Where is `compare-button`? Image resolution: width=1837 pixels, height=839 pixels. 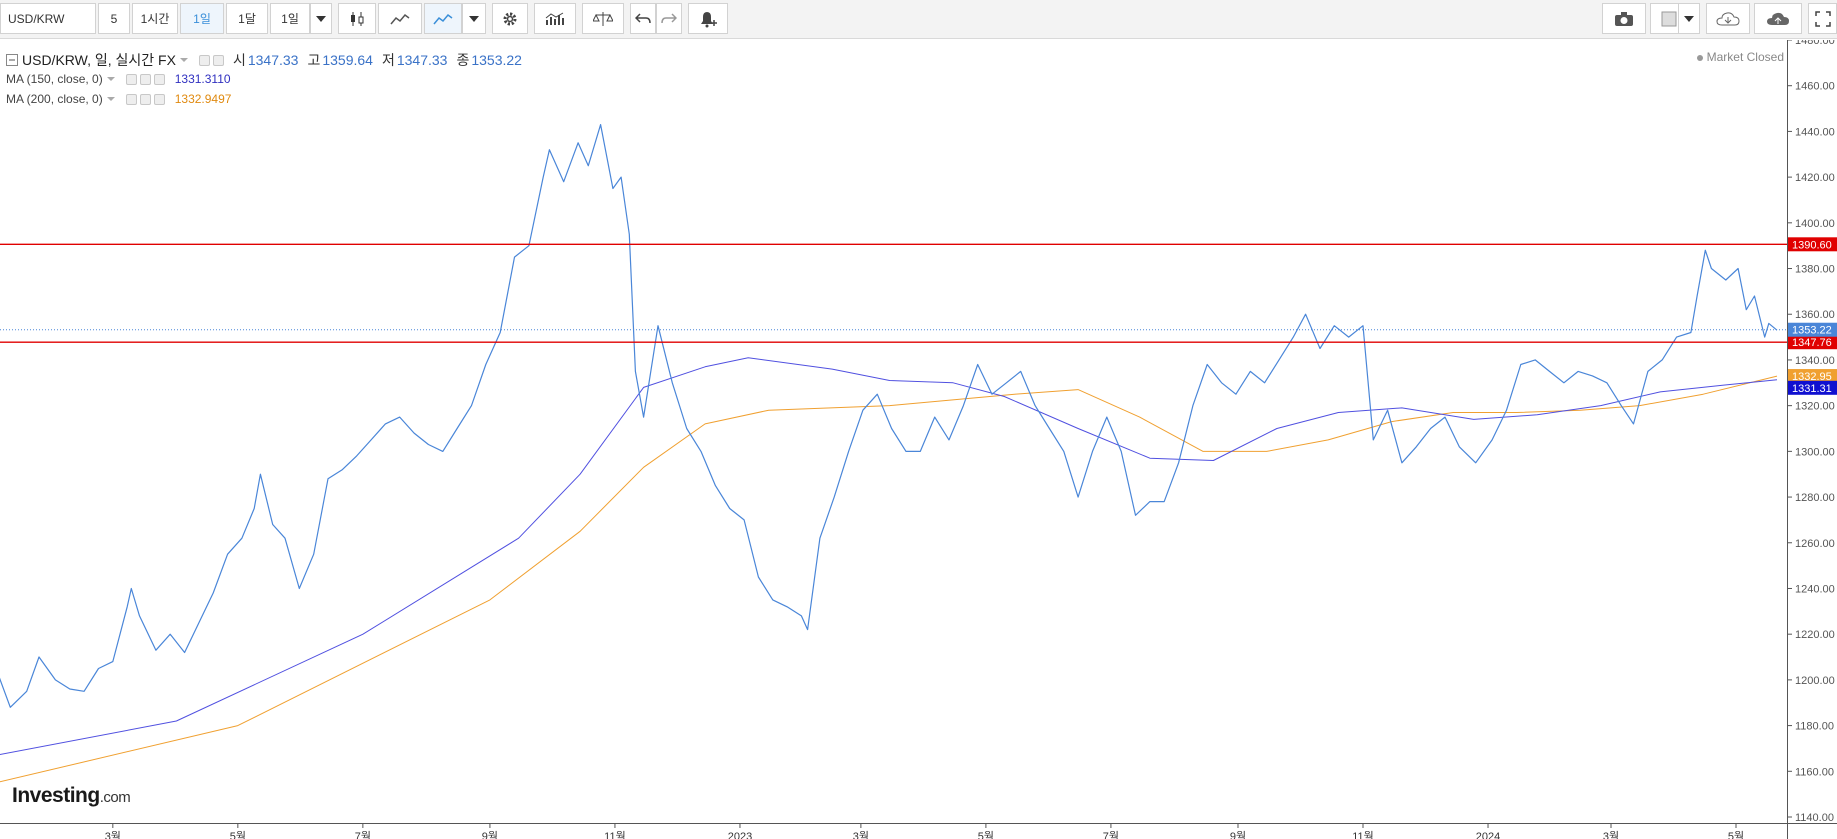 compare-button is located at coordinates (603, 18).